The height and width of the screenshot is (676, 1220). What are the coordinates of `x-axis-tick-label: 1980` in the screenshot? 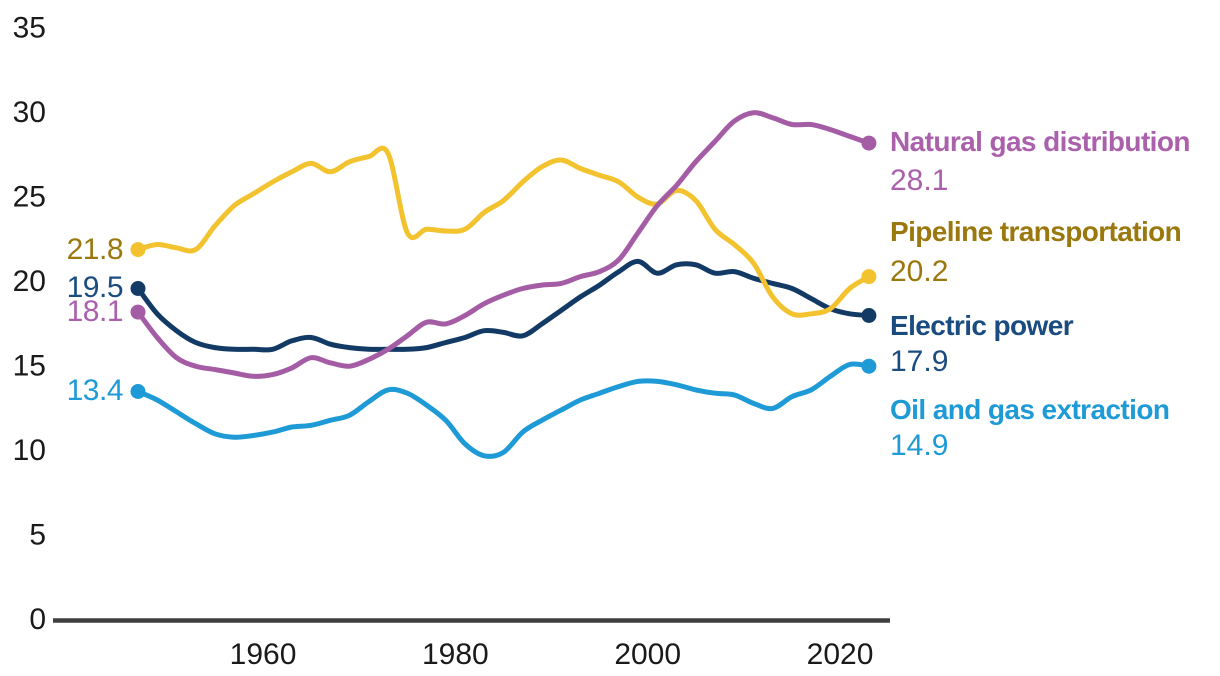 It's located at (455, 654).